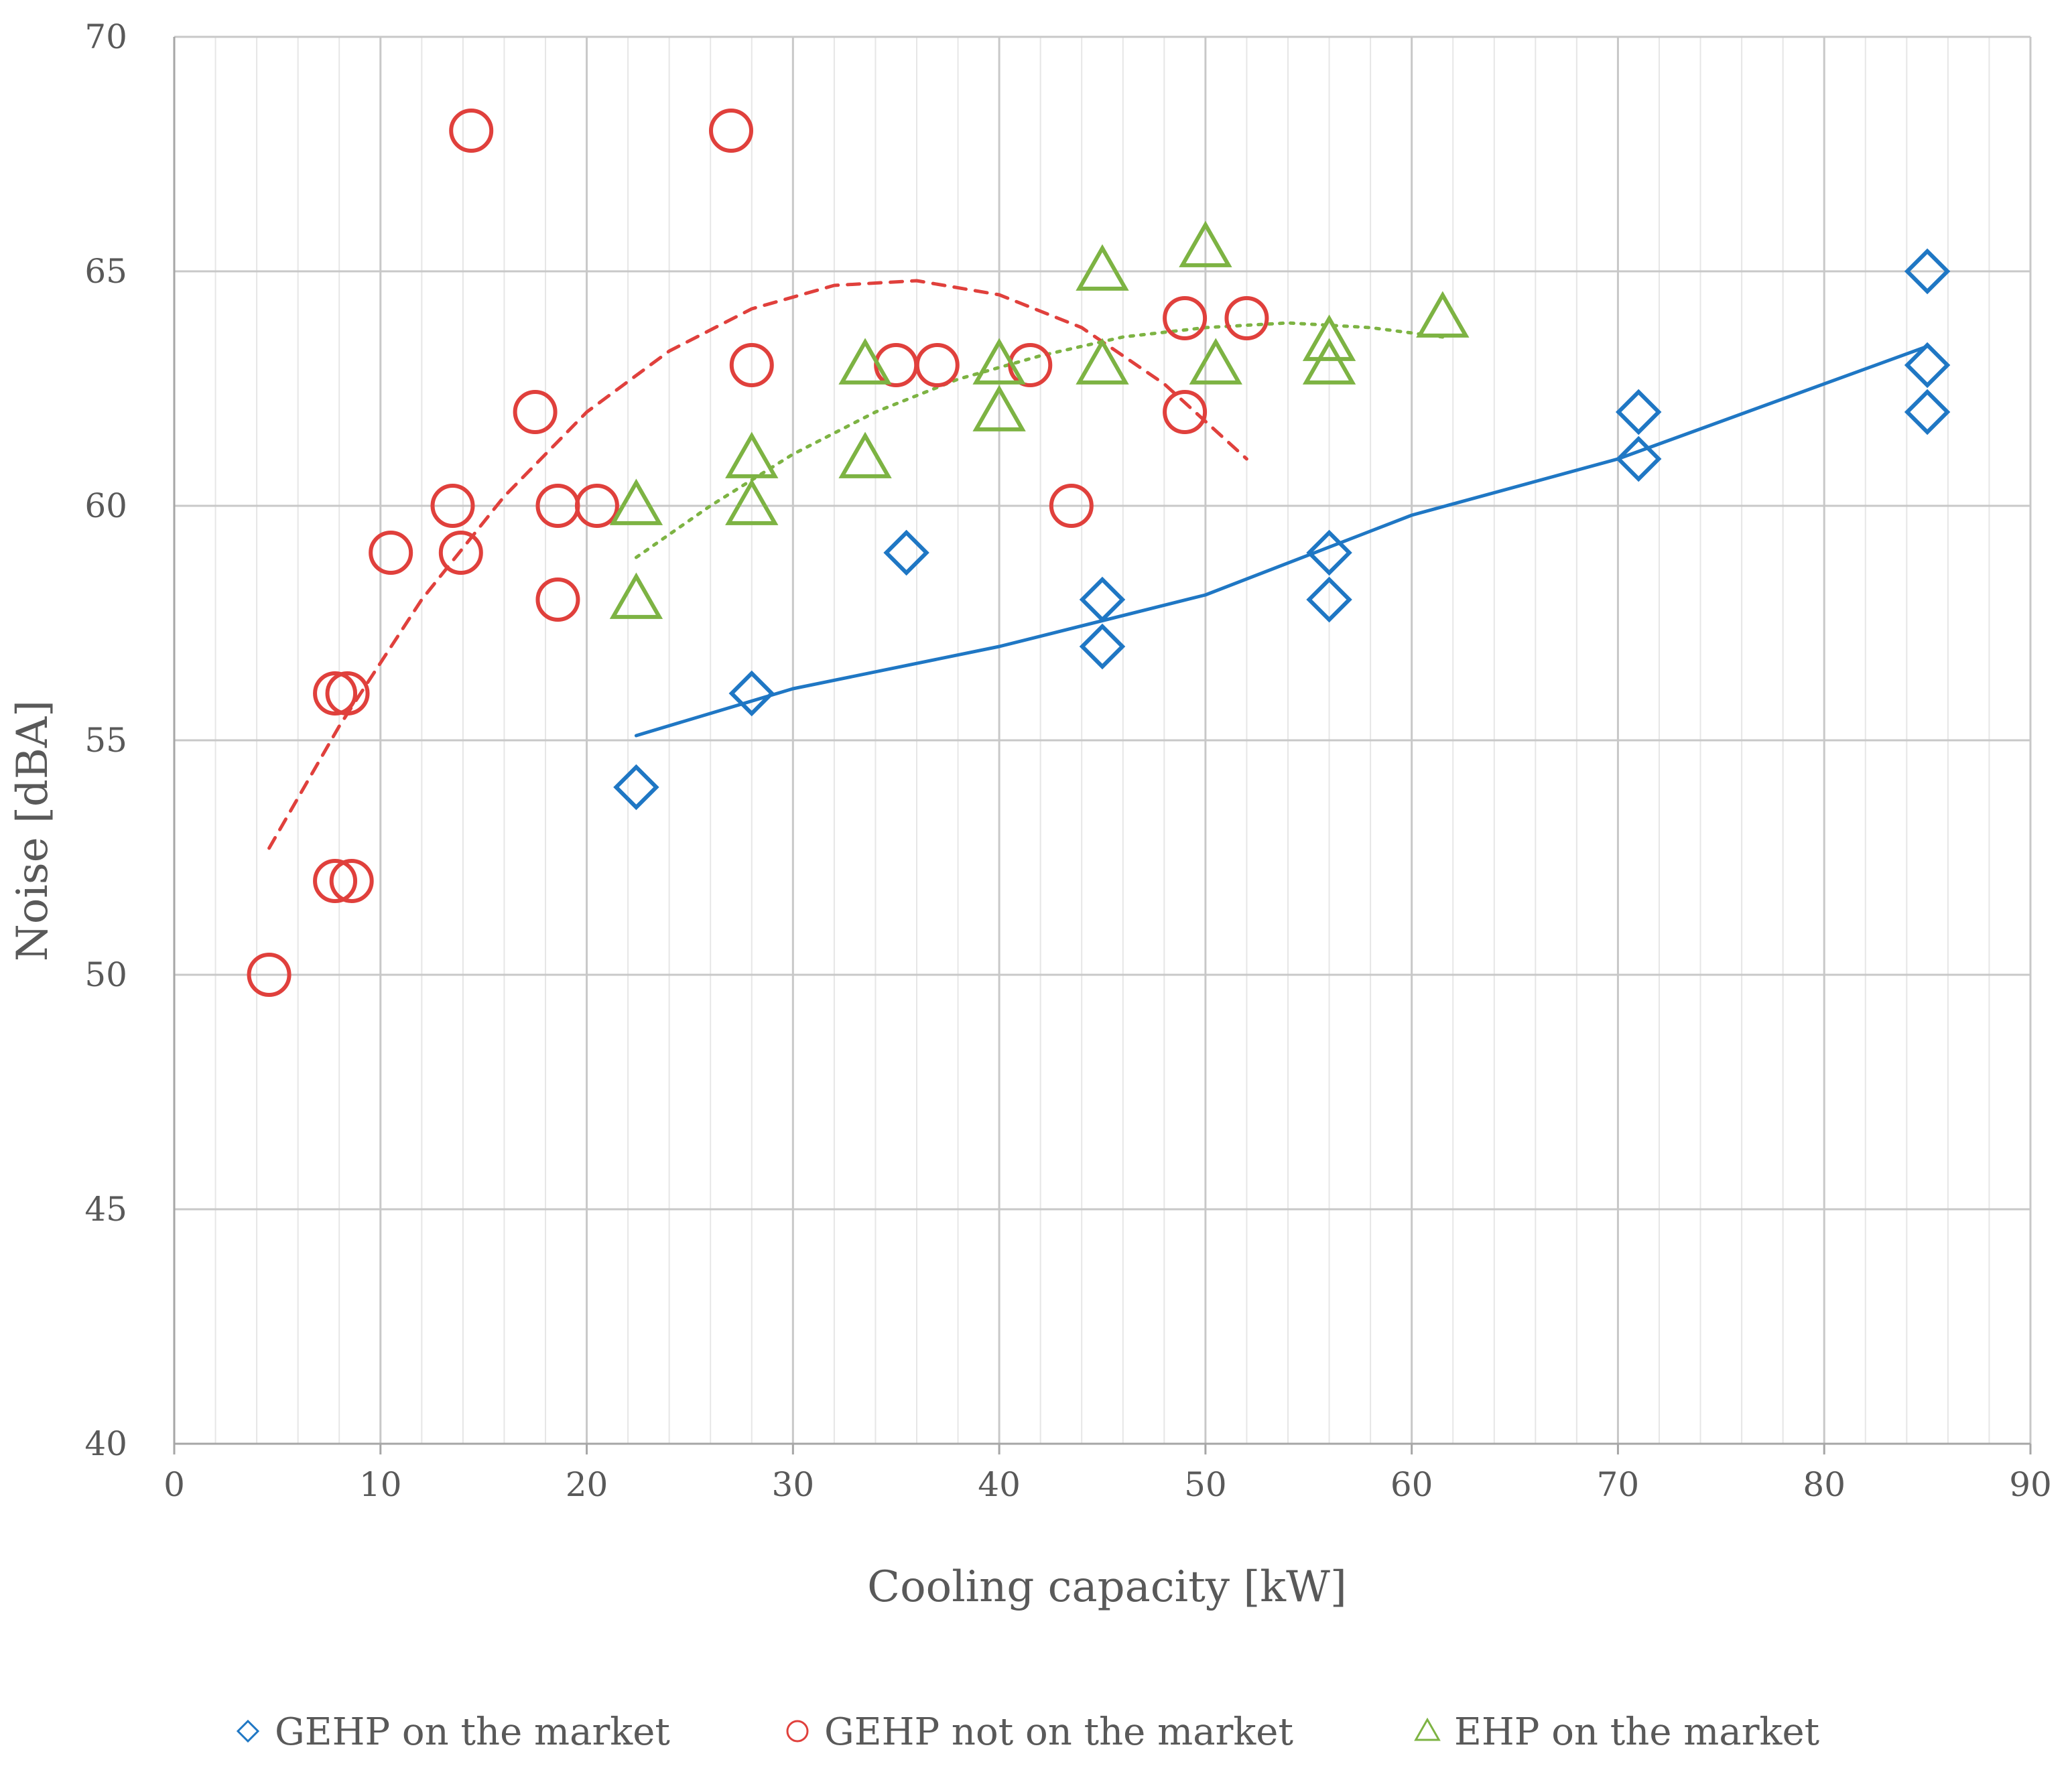 The image size is (2072, 1768). I want to click on trendline-triangle, so click(1039, 440).